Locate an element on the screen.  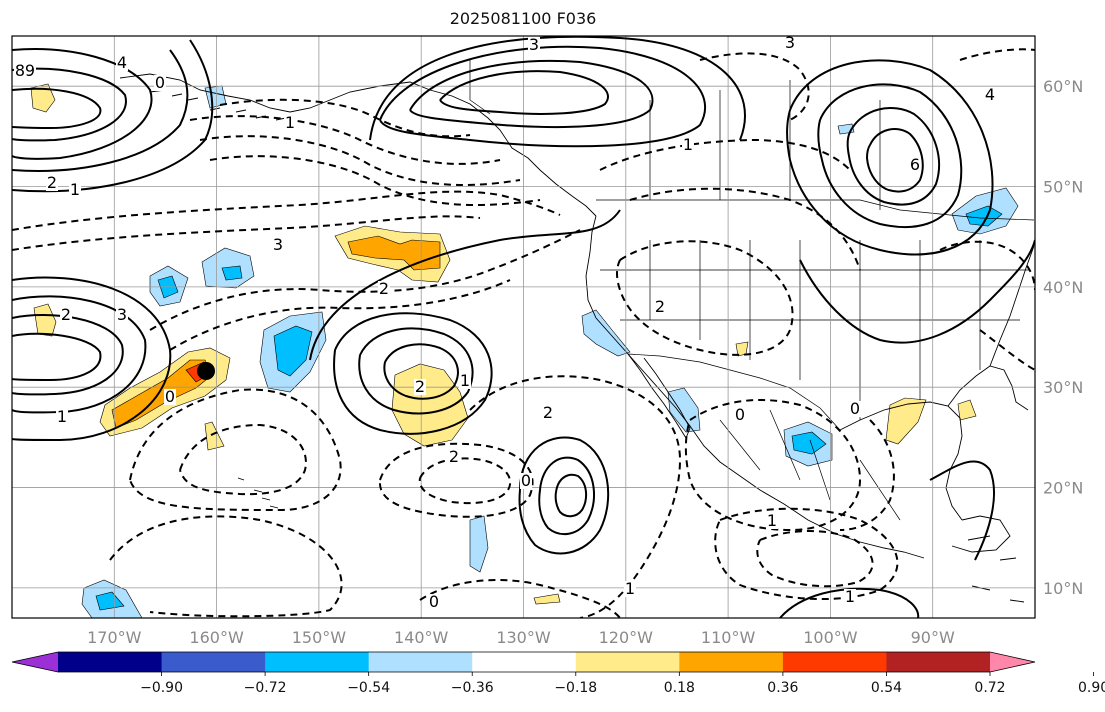
longitude-label: 130°W is located at coordinates (523, 637).